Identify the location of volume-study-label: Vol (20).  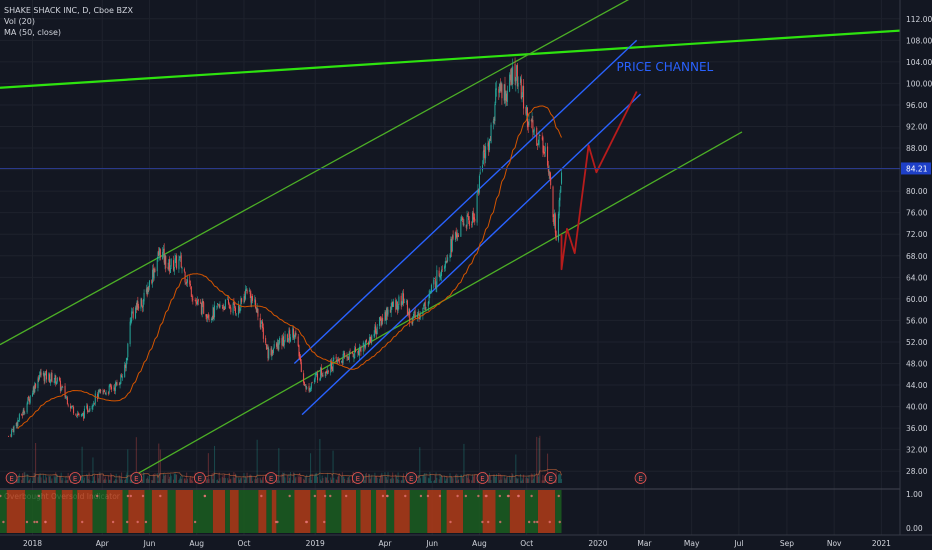
(19, 21).